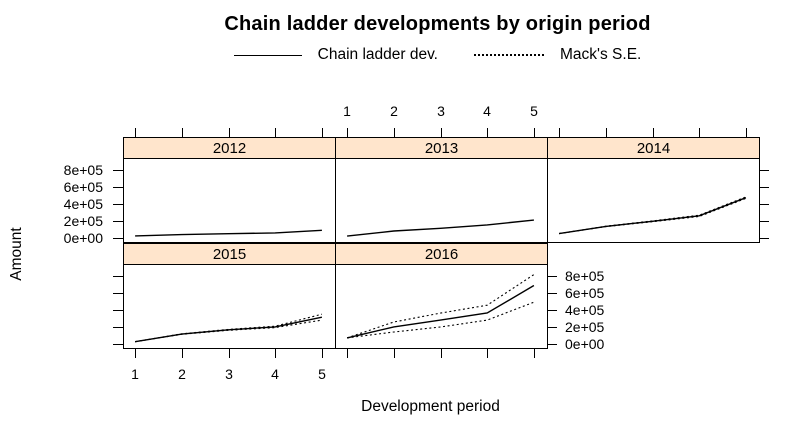  I want to click on strip-label: 2014, so click(653, 148).